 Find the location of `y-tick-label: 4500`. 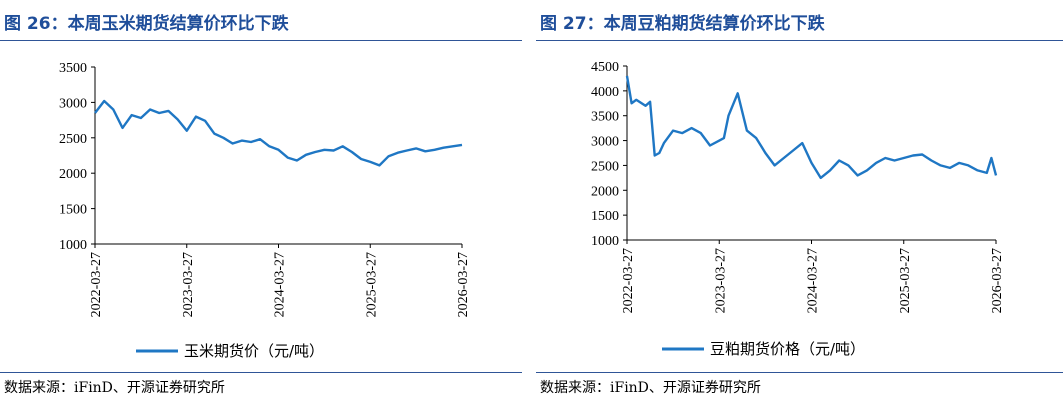

y-tick-label: 4500 is located at coordinates (605, 67).